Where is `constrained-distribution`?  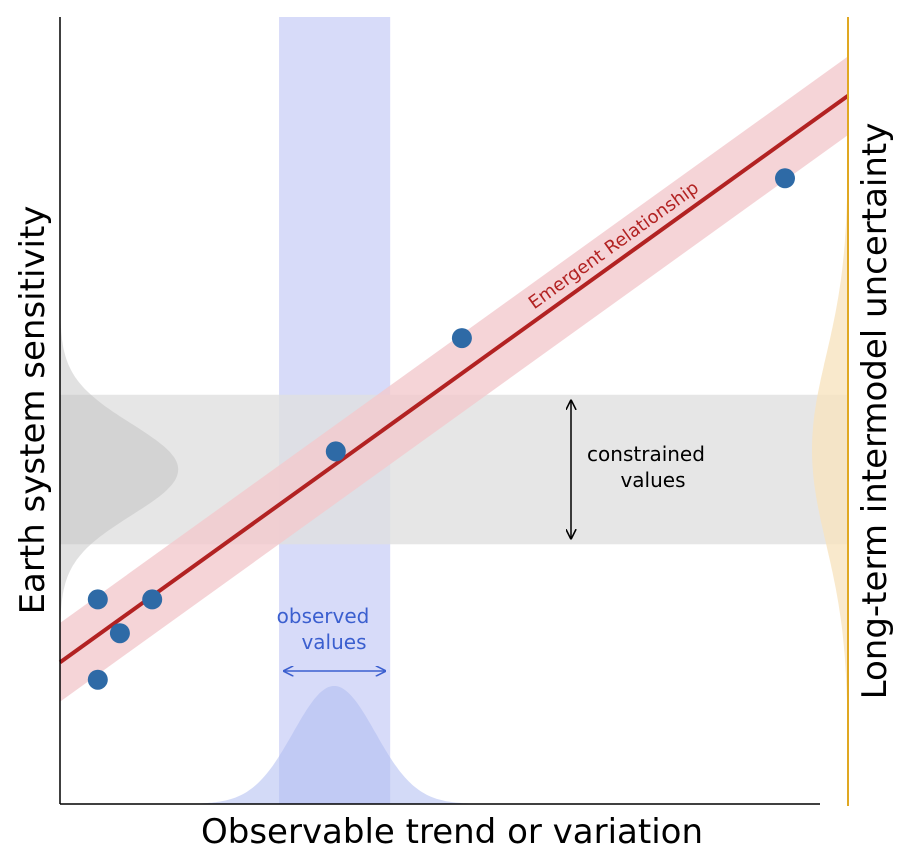
constrained-distribution is located at coordinates (119, 469).